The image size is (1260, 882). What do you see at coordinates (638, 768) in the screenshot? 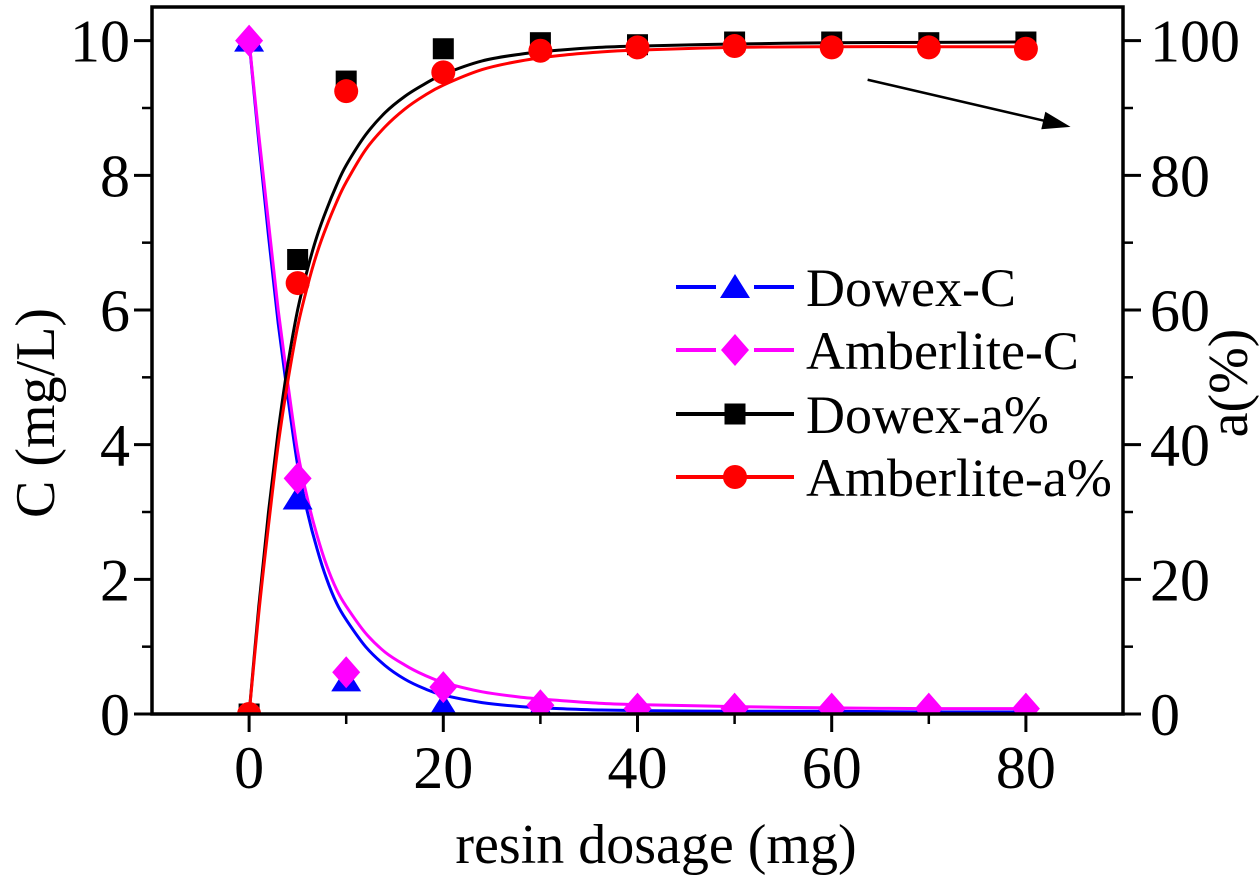
I see `x-axis-tick-label: 40` at bounding box center [638, 768].